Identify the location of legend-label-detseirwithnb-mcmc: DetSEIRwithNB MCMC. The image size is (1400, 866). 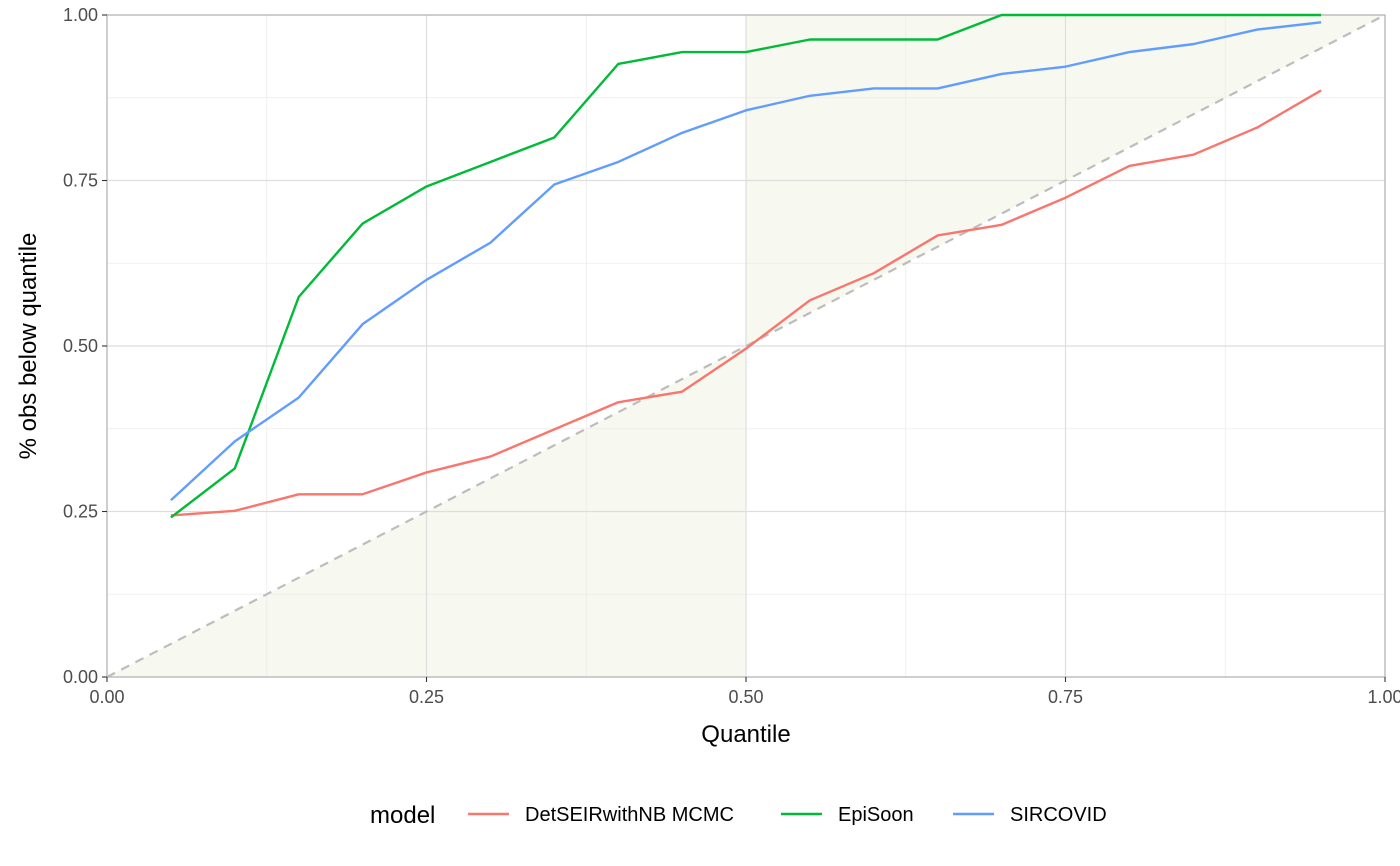
(629, 815).